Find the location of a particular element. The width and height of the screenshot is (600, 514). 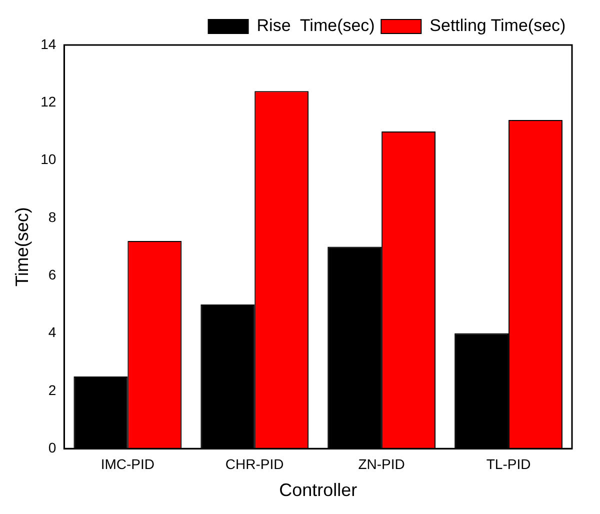

y-tick-label: 14 is located at coordinates (48, 44).